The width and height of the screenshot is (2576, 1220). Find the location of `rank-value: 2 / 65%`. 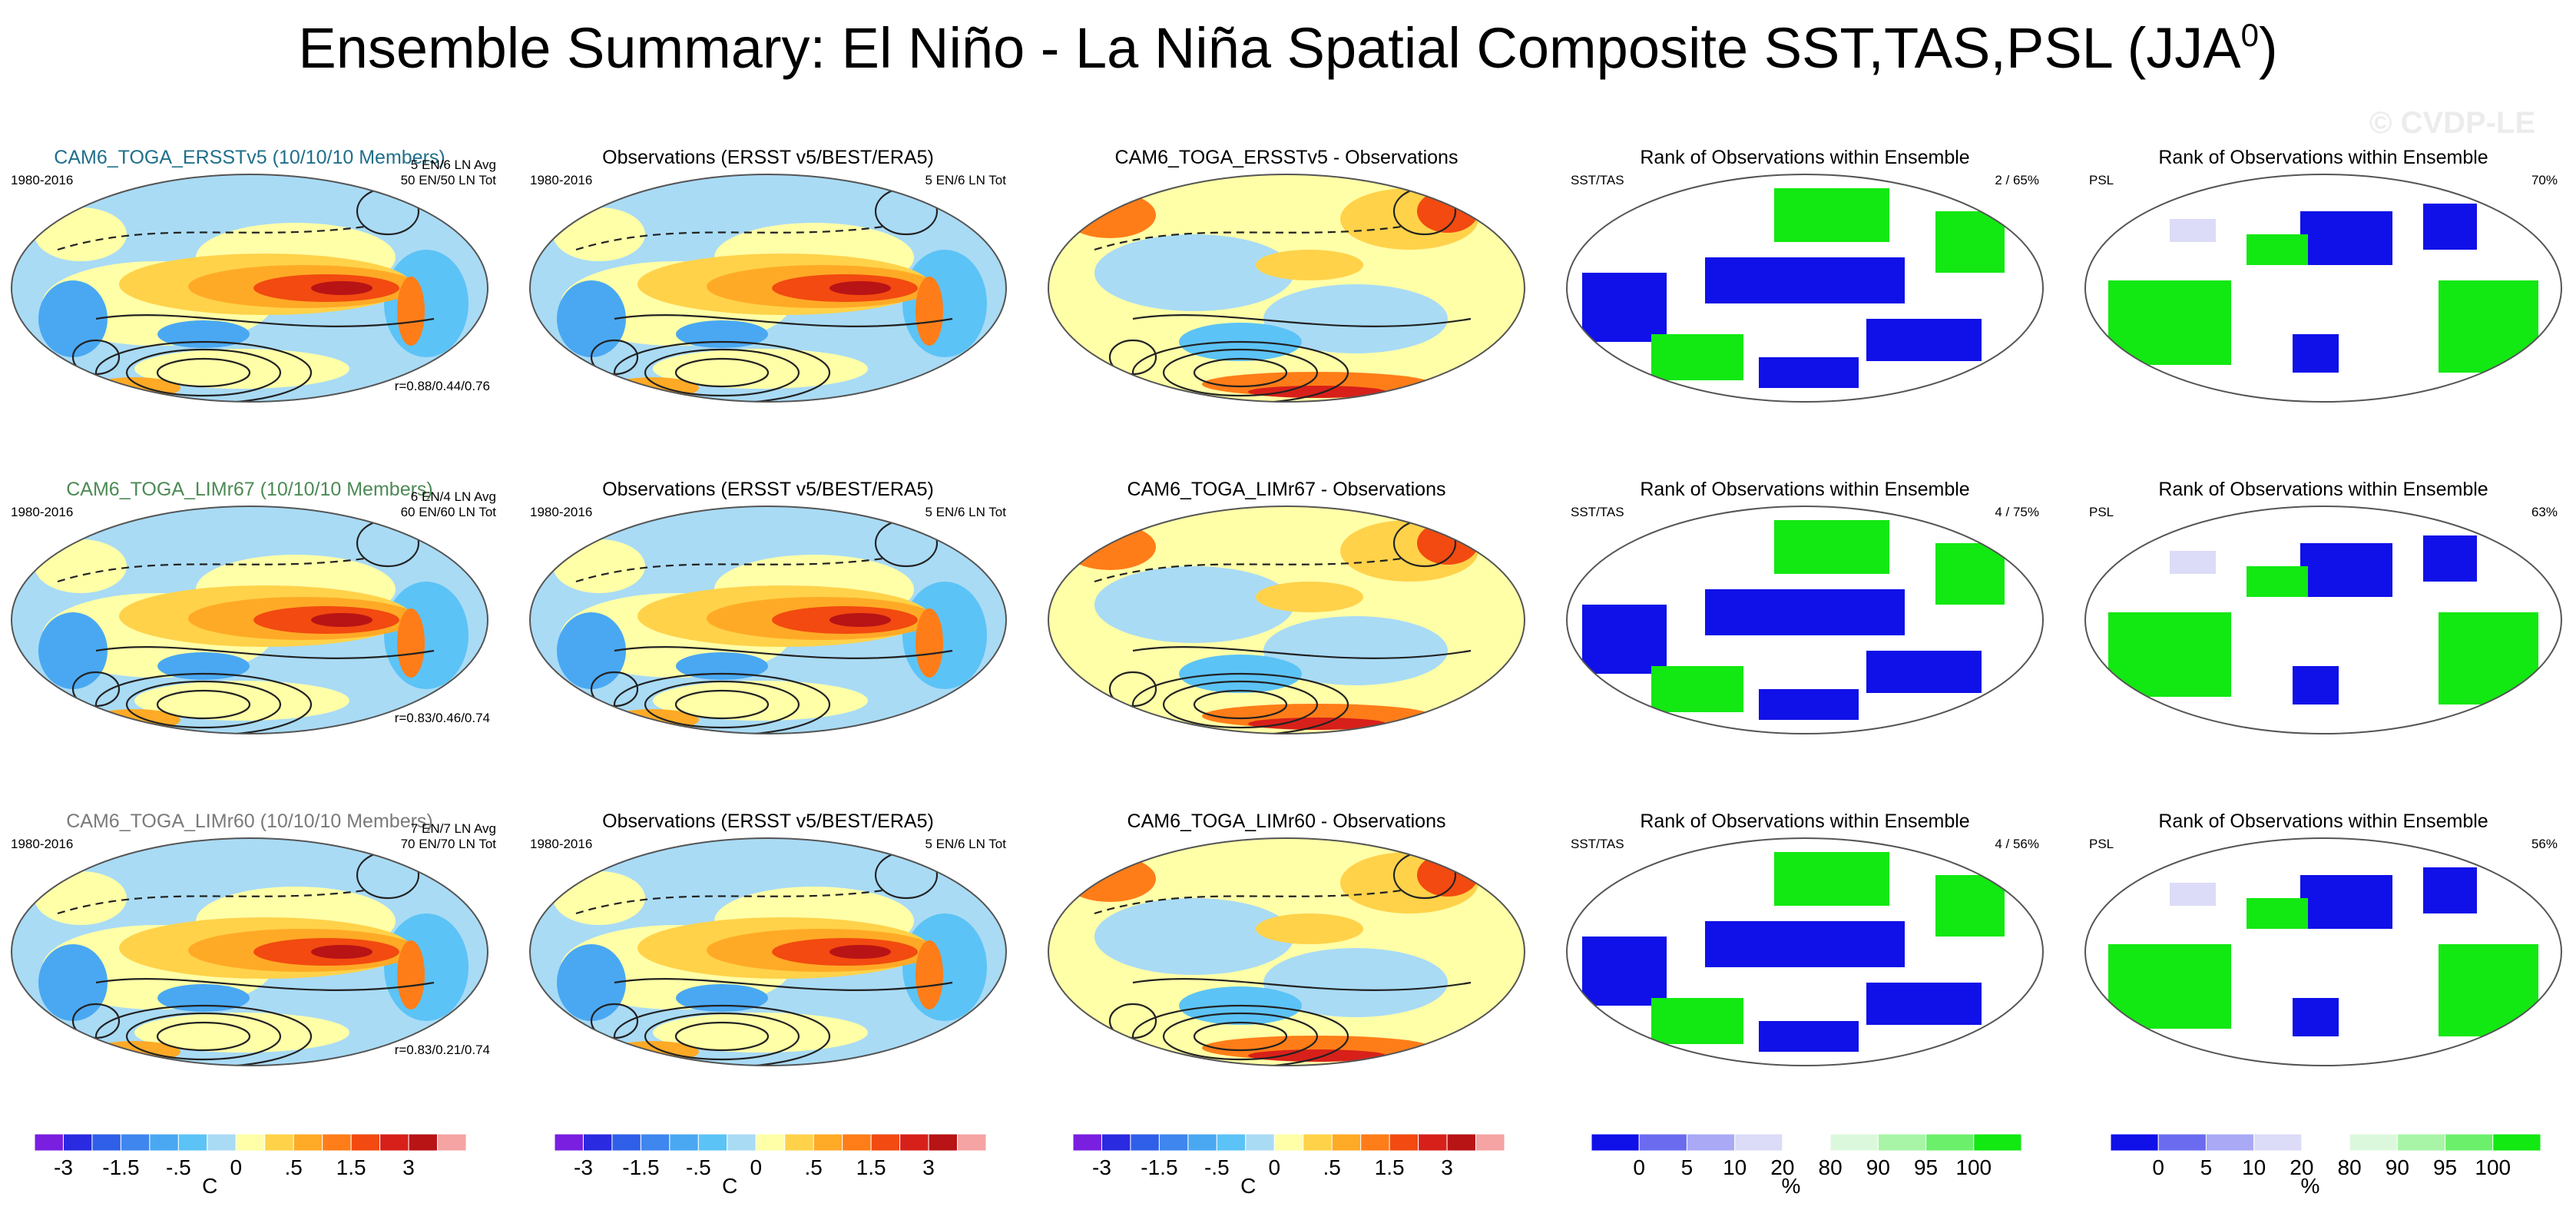

rank-value: 2 / 65% is located at coordinates (2017, 180).